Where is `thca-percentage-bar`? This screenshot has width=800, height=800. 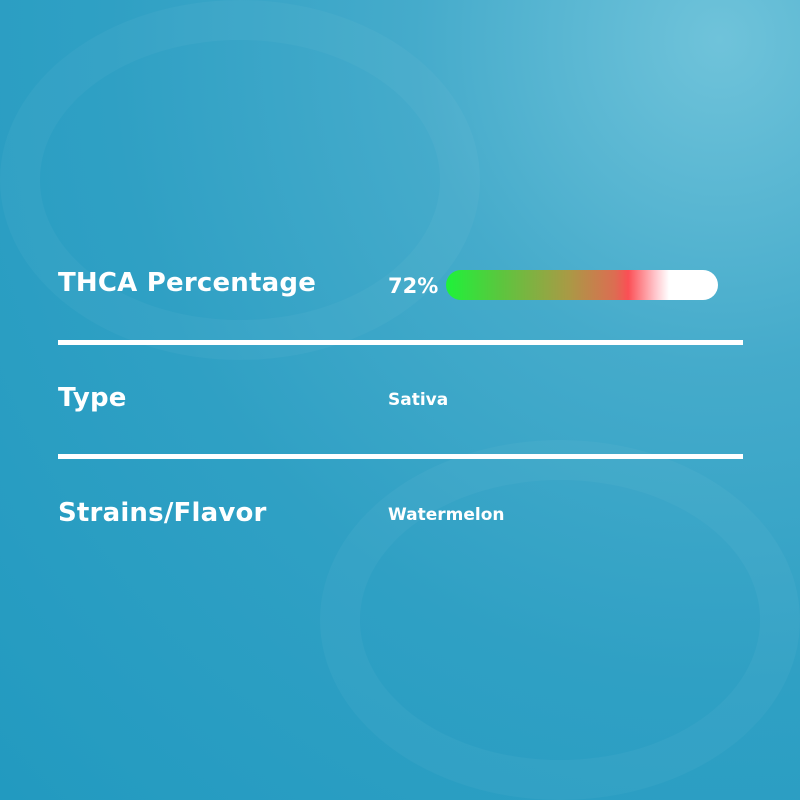
thca-percentage-bar is located at coordinates (582, 285).